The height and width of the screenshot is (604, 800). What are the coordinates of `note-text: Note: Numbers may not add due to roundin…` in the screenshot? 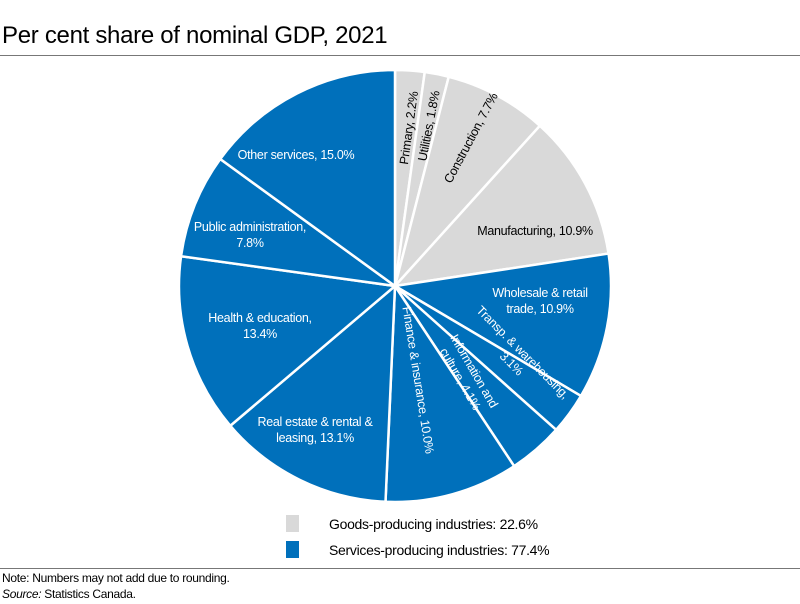 It's located at (116, 578).